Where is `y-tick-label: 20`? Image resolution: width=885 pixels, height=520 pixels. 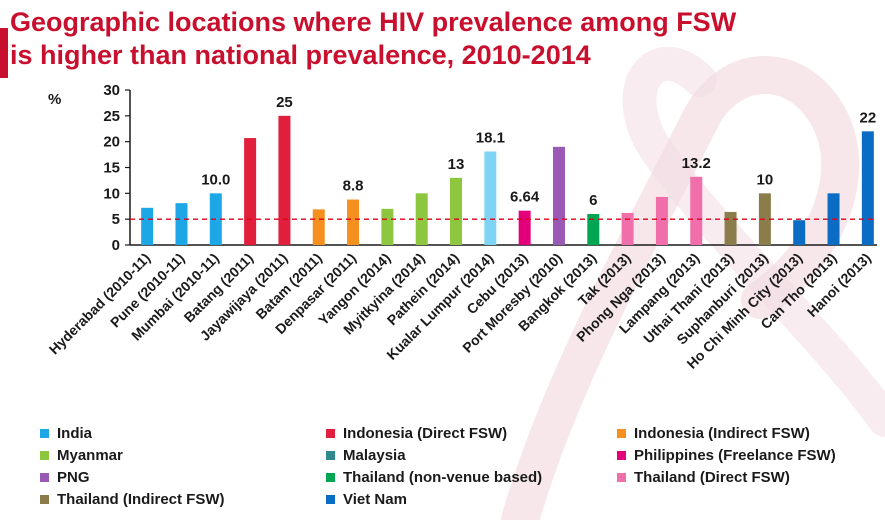 y-tick-label: 20 is located at coordinates (111, 142).